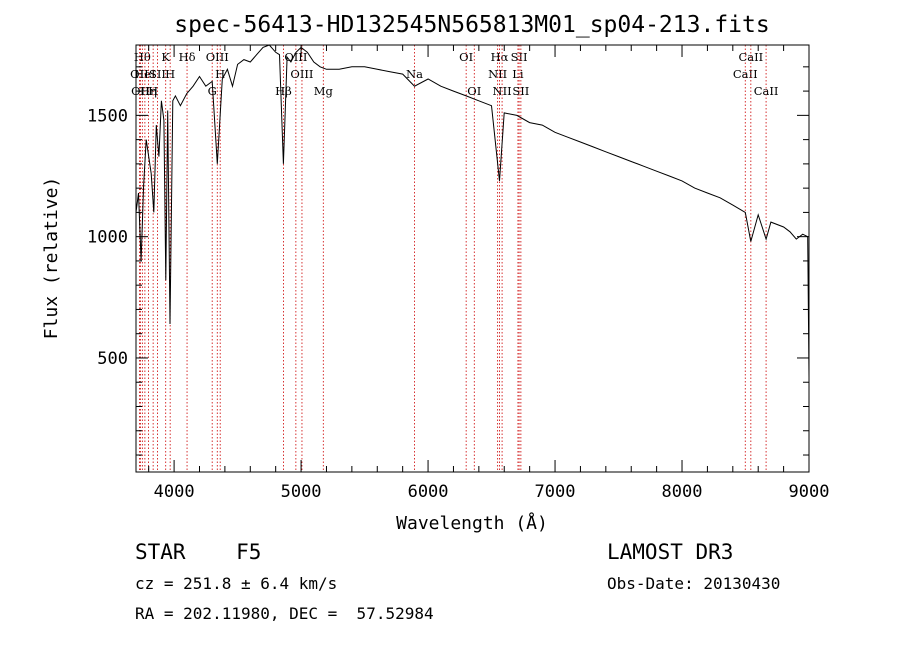  Describe the element at coordinates (500, 57) in the screenshot. I see `line-marker-label-21: Hα` at that location.